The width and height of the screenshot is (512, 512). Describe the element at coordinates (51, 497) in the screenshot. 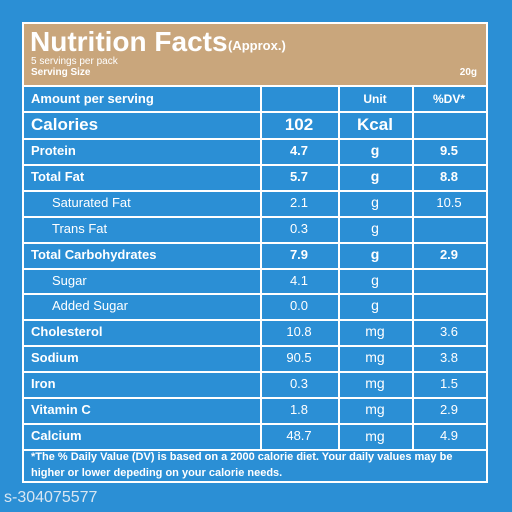

I see `watermark: s-304075577` at that location.